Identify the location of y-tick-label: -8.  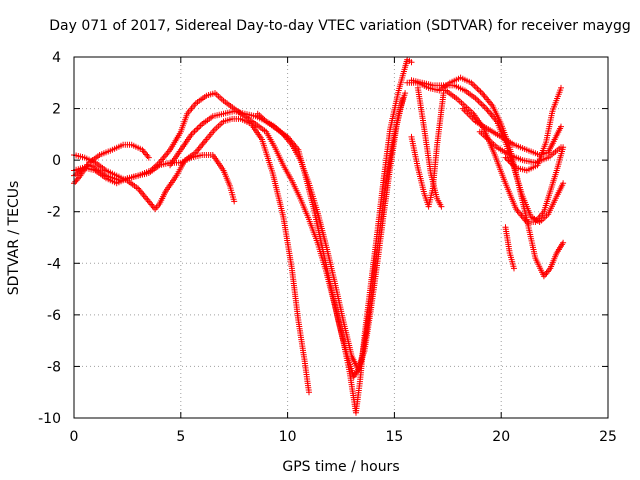
(54, 367).